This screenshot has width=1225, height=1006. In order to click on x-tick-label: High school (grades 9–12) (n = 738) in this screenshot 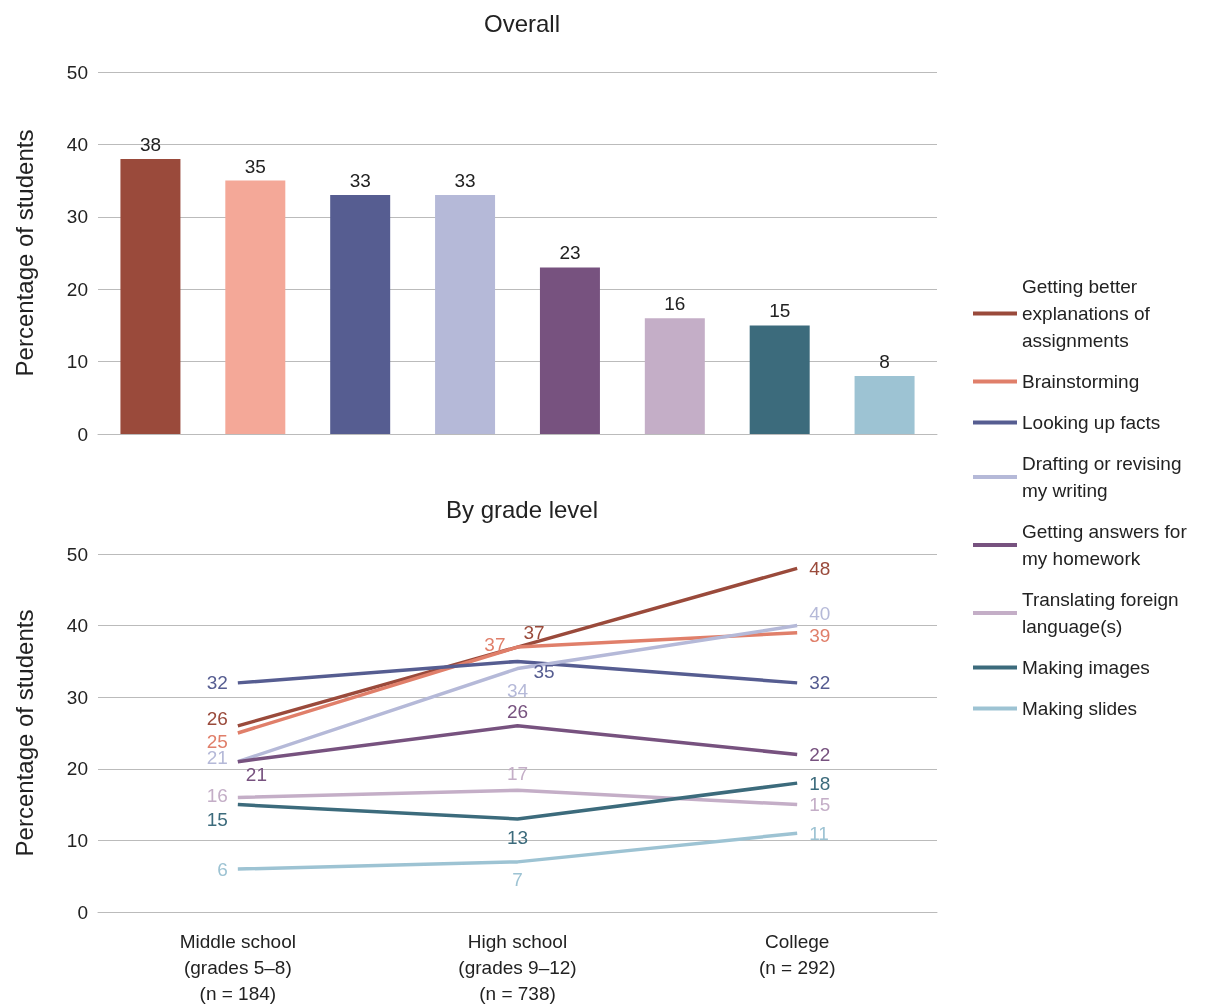, I will do `click(517, 967)`.